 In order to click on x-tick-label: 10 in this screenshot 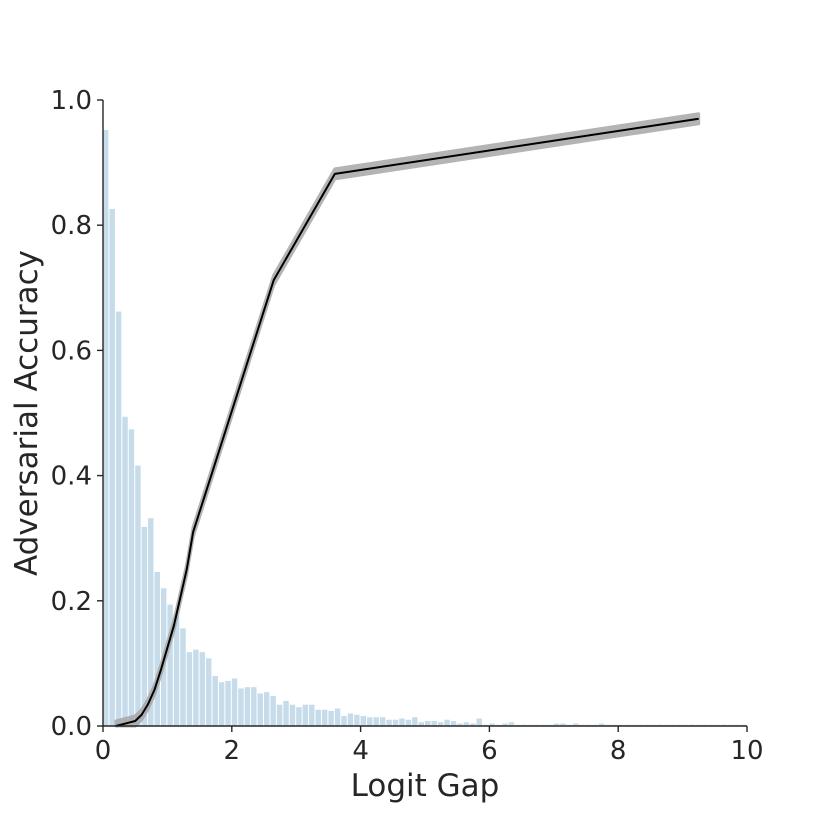, I will do `click(746, 751)`.